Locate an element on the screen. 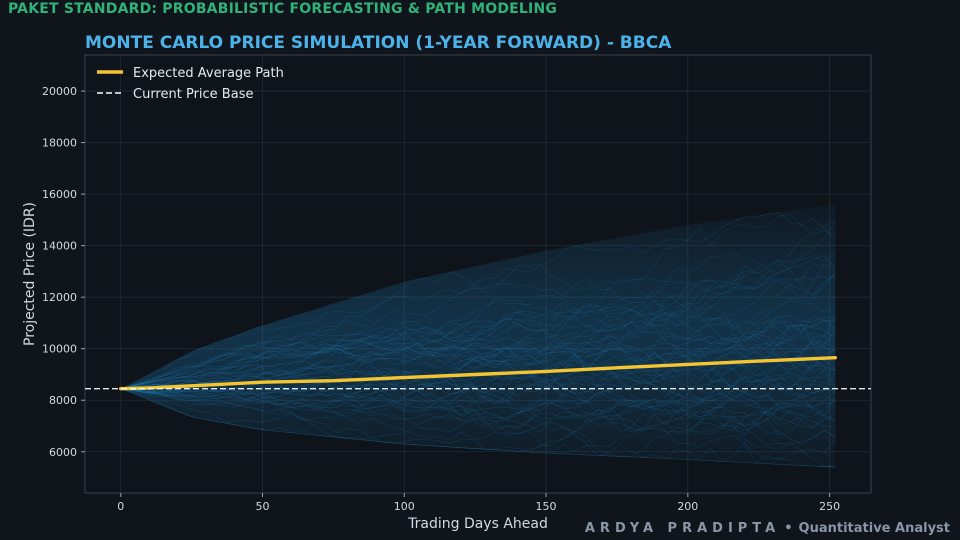 The height and width of the screenshot is (540, 960). x-tick-label: 250 is located at coordinates (829, 506).